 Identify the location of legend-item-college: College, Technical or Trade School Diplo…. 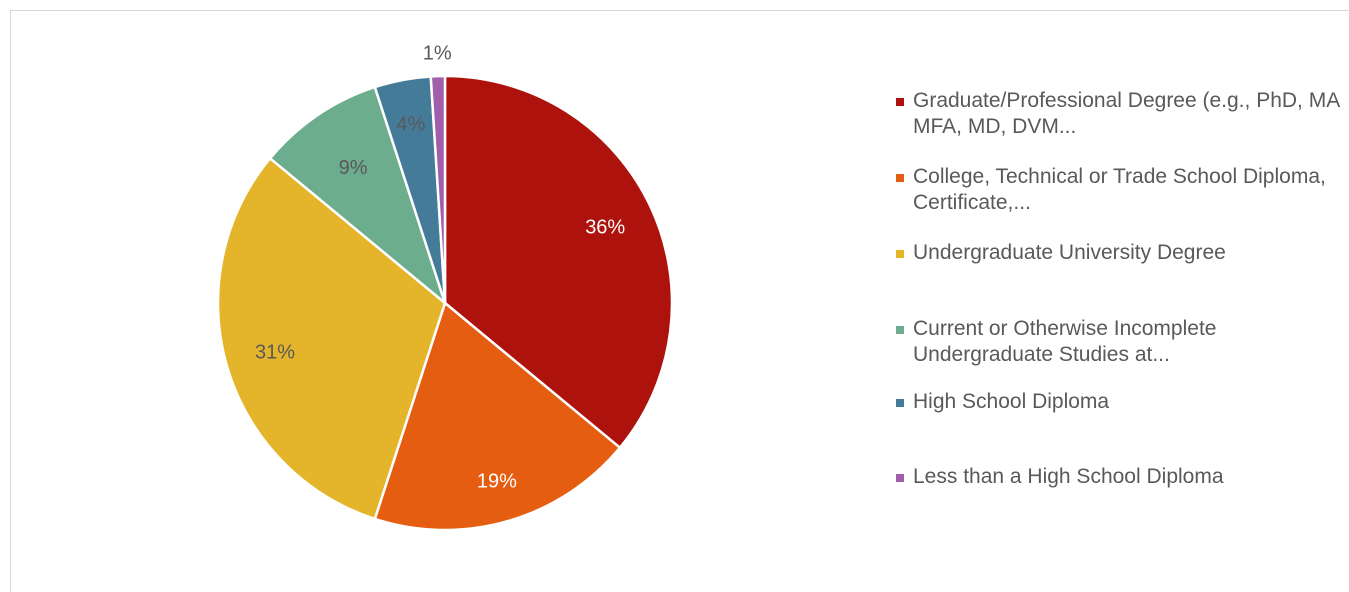
(1121, 190).